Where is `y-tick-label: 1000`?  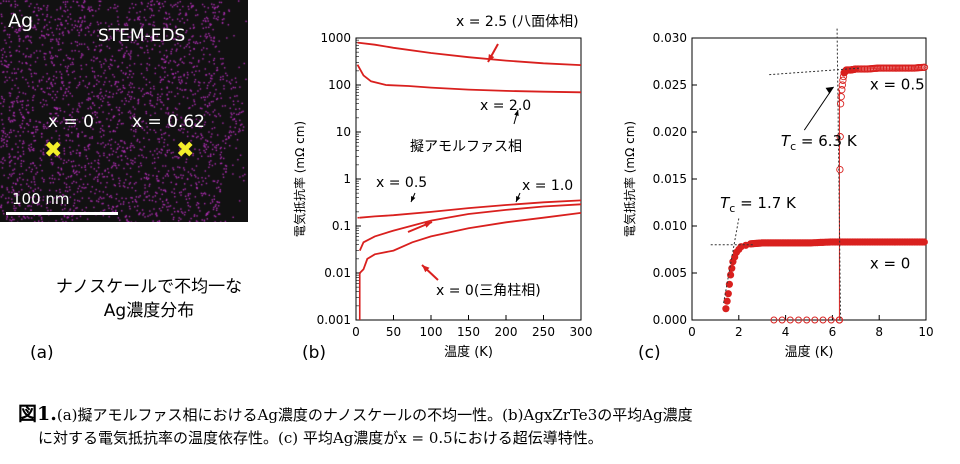 y-tick-label: 1000 is located at coordinates (335, 38).